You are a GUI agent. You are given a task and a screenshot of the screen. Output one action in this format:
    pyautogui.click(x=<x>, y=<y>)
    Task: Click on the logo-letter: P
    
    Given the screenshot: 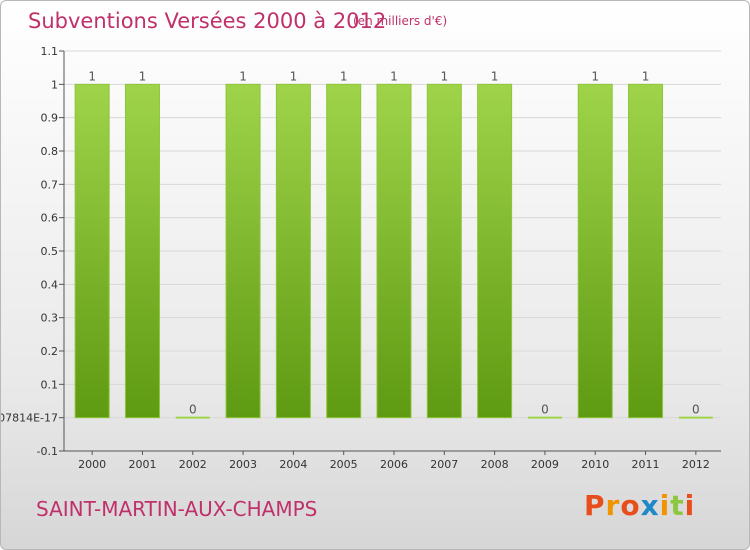 What is the action you would take?
    pyautogui.click(x=595, y=505)
    